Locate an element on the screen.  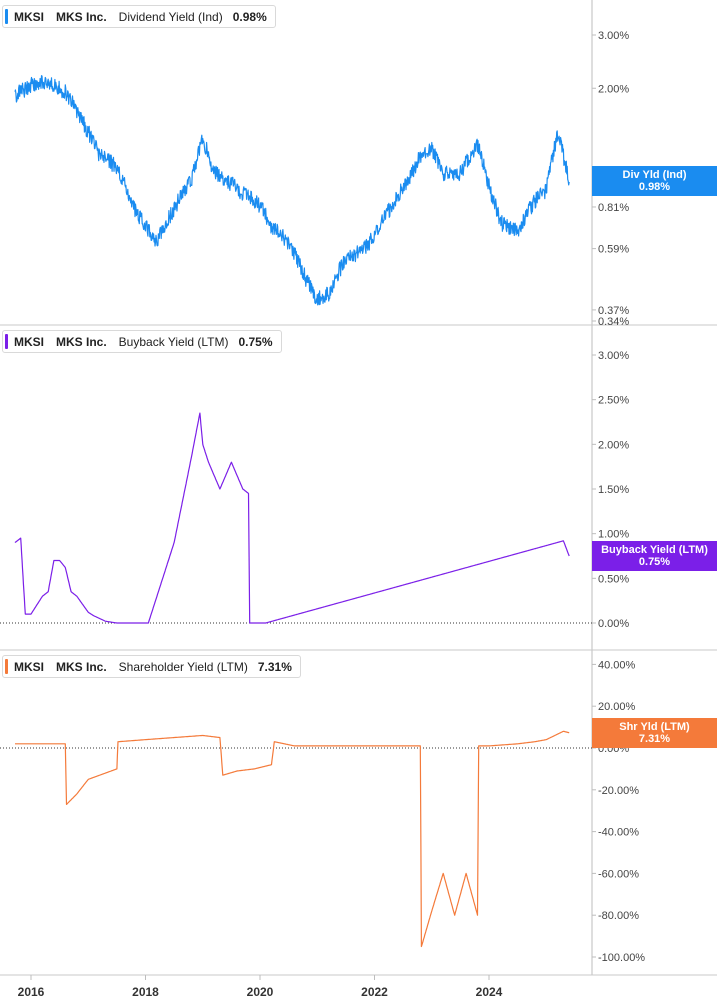
y-tick-label: 20.00% is located at coordinates (617, 707).